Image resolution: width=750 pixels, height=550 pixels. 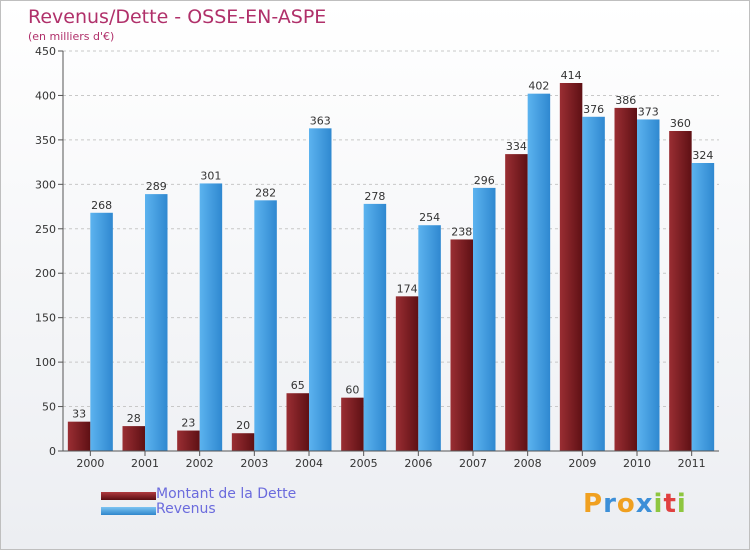 I want to click on data-label: 254, so click(x=429, y=217).